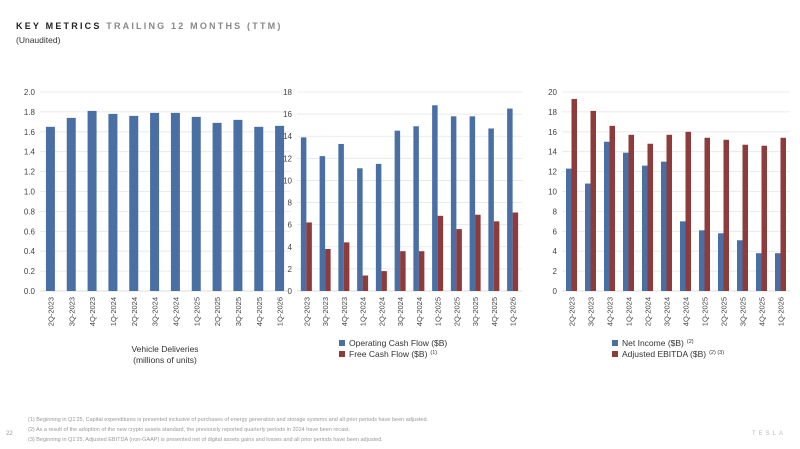  Describe the element at coordinates (30, 251) in the screenshot. I see `y-tick-label: 0.4` at that location.